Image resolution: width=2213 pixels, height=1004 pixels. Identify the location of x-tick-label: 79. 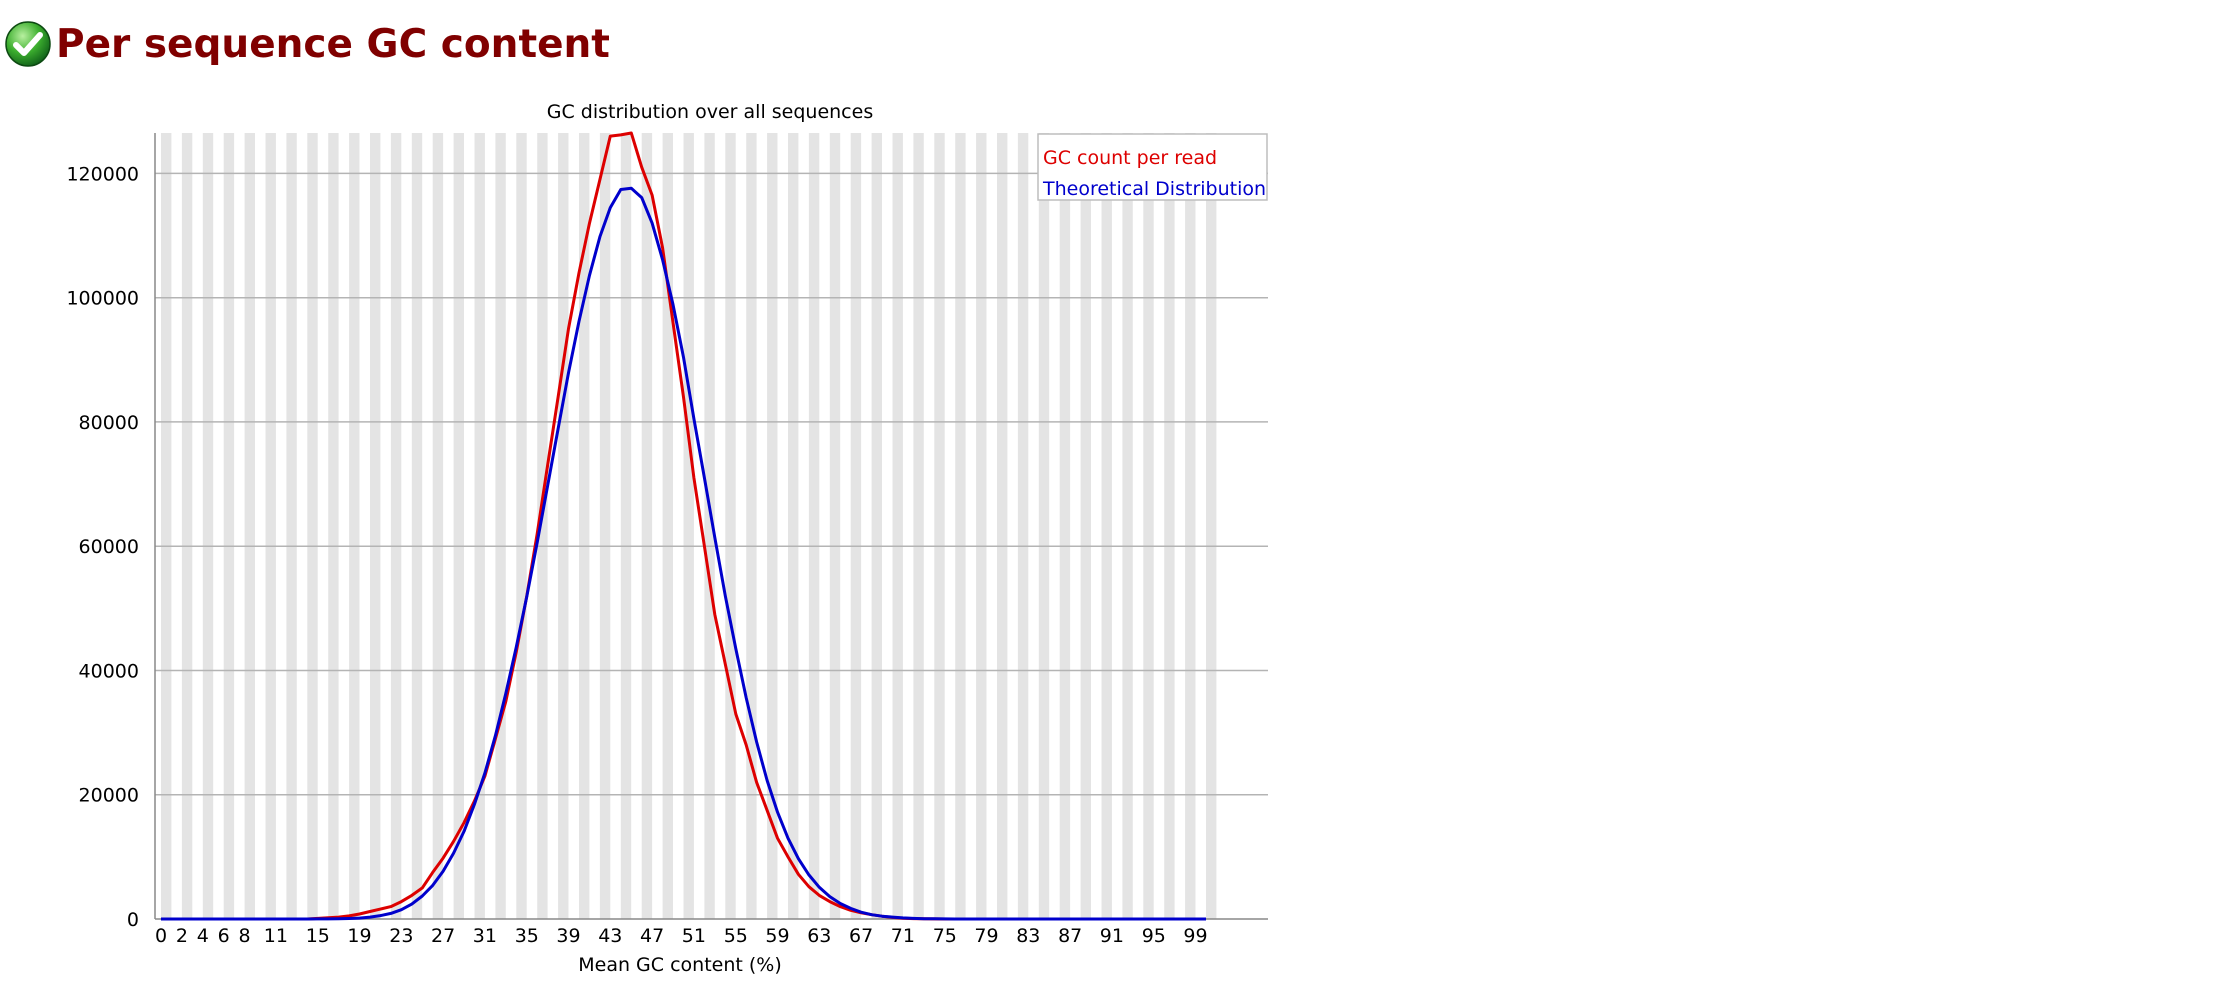
(986, 936).